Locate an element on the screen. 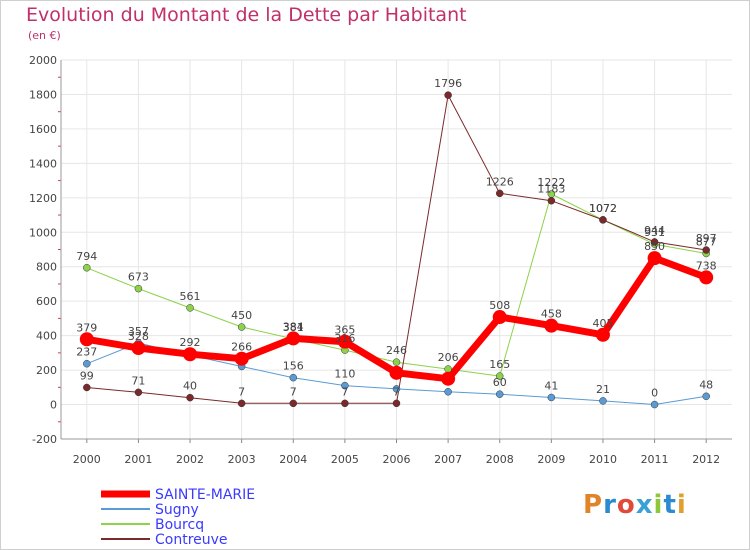 This screenshot has width=750, height=550. data-label: 21 is located at coordinates (603, 389).